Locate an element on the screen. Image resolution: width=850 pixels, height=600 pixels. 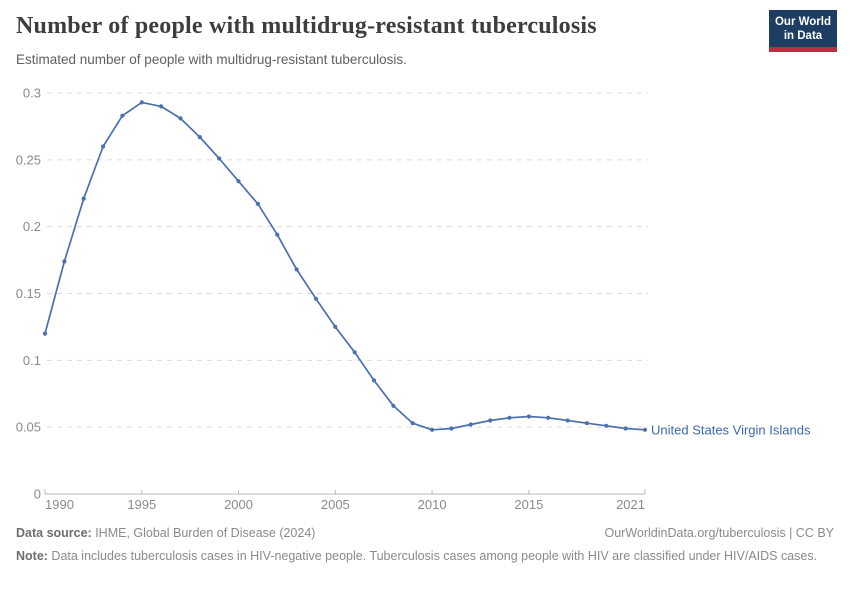
owid-logo-line2: in Data is located at coordinates (803, 36).